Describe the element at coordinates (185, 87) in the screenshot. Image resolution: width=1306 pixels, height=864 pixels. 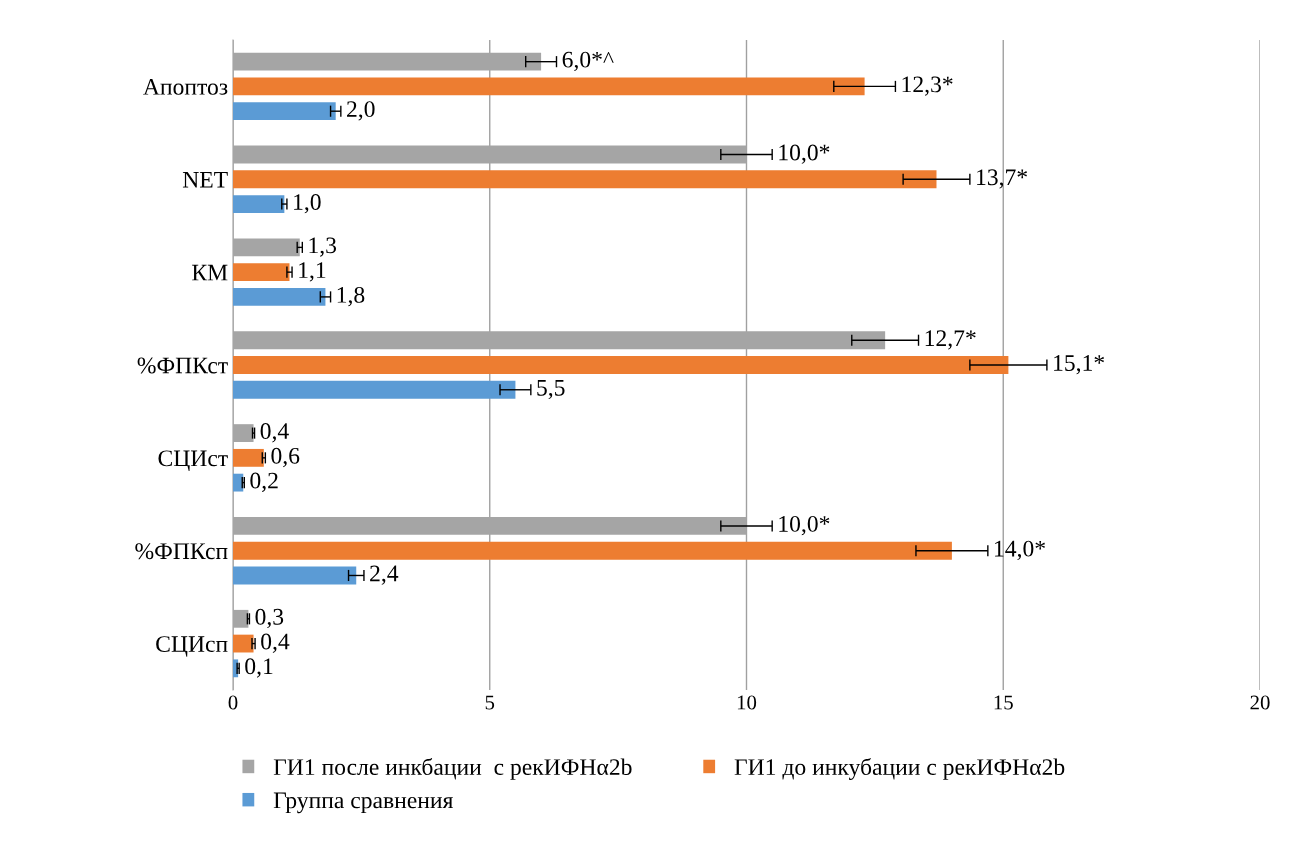
I see `y-tick-label: Апоптоз` at that location.